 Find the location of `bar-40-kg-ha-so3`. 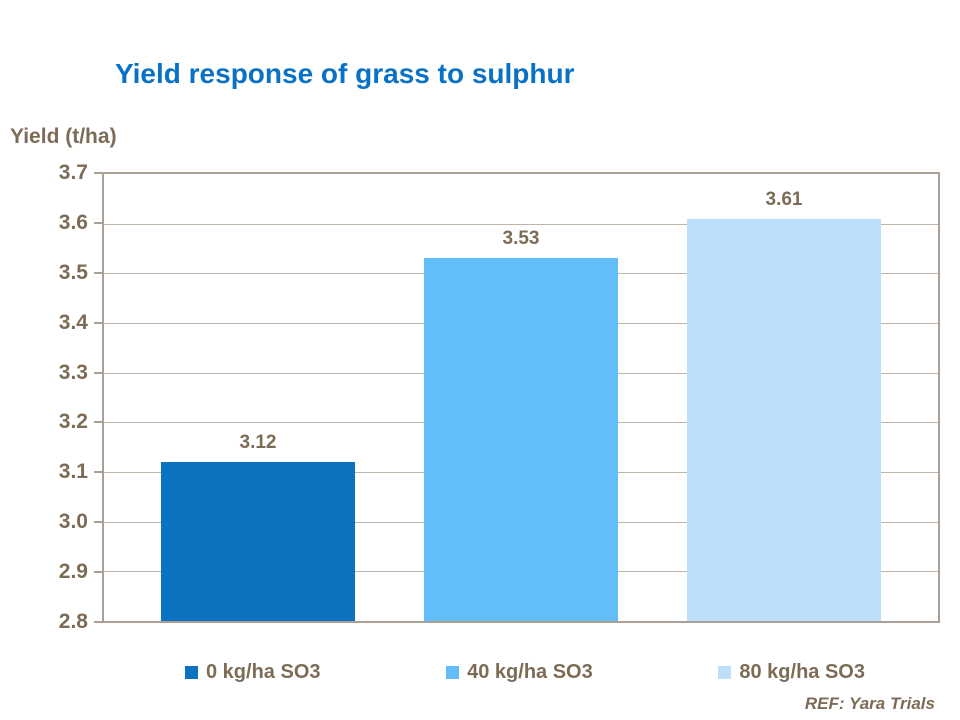

bar-40-kg-ha-so3 is located at coordinates (521, 439).